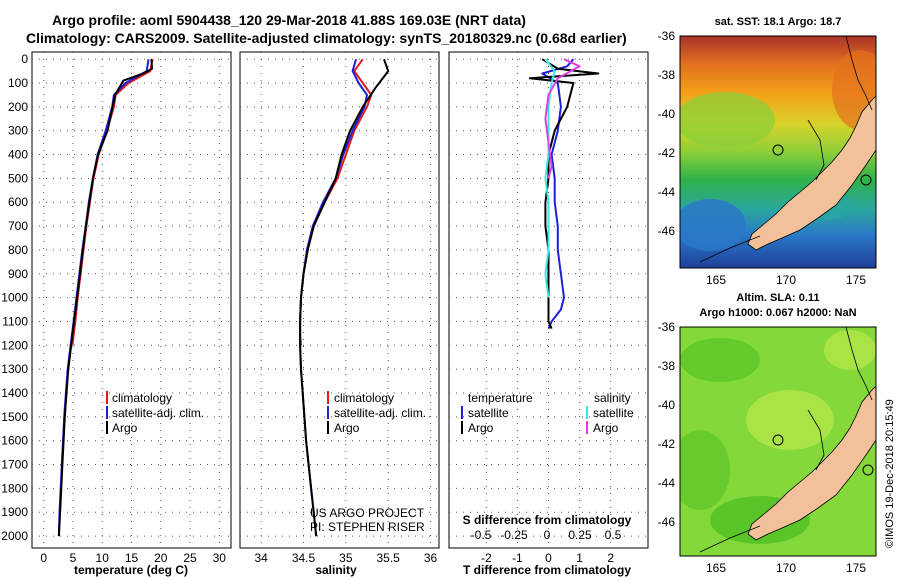 The image size is (900, 580). Describe the element at coordinates (125, 428) in the screenshot. I see `legend-label-argo: Argo` at that location.